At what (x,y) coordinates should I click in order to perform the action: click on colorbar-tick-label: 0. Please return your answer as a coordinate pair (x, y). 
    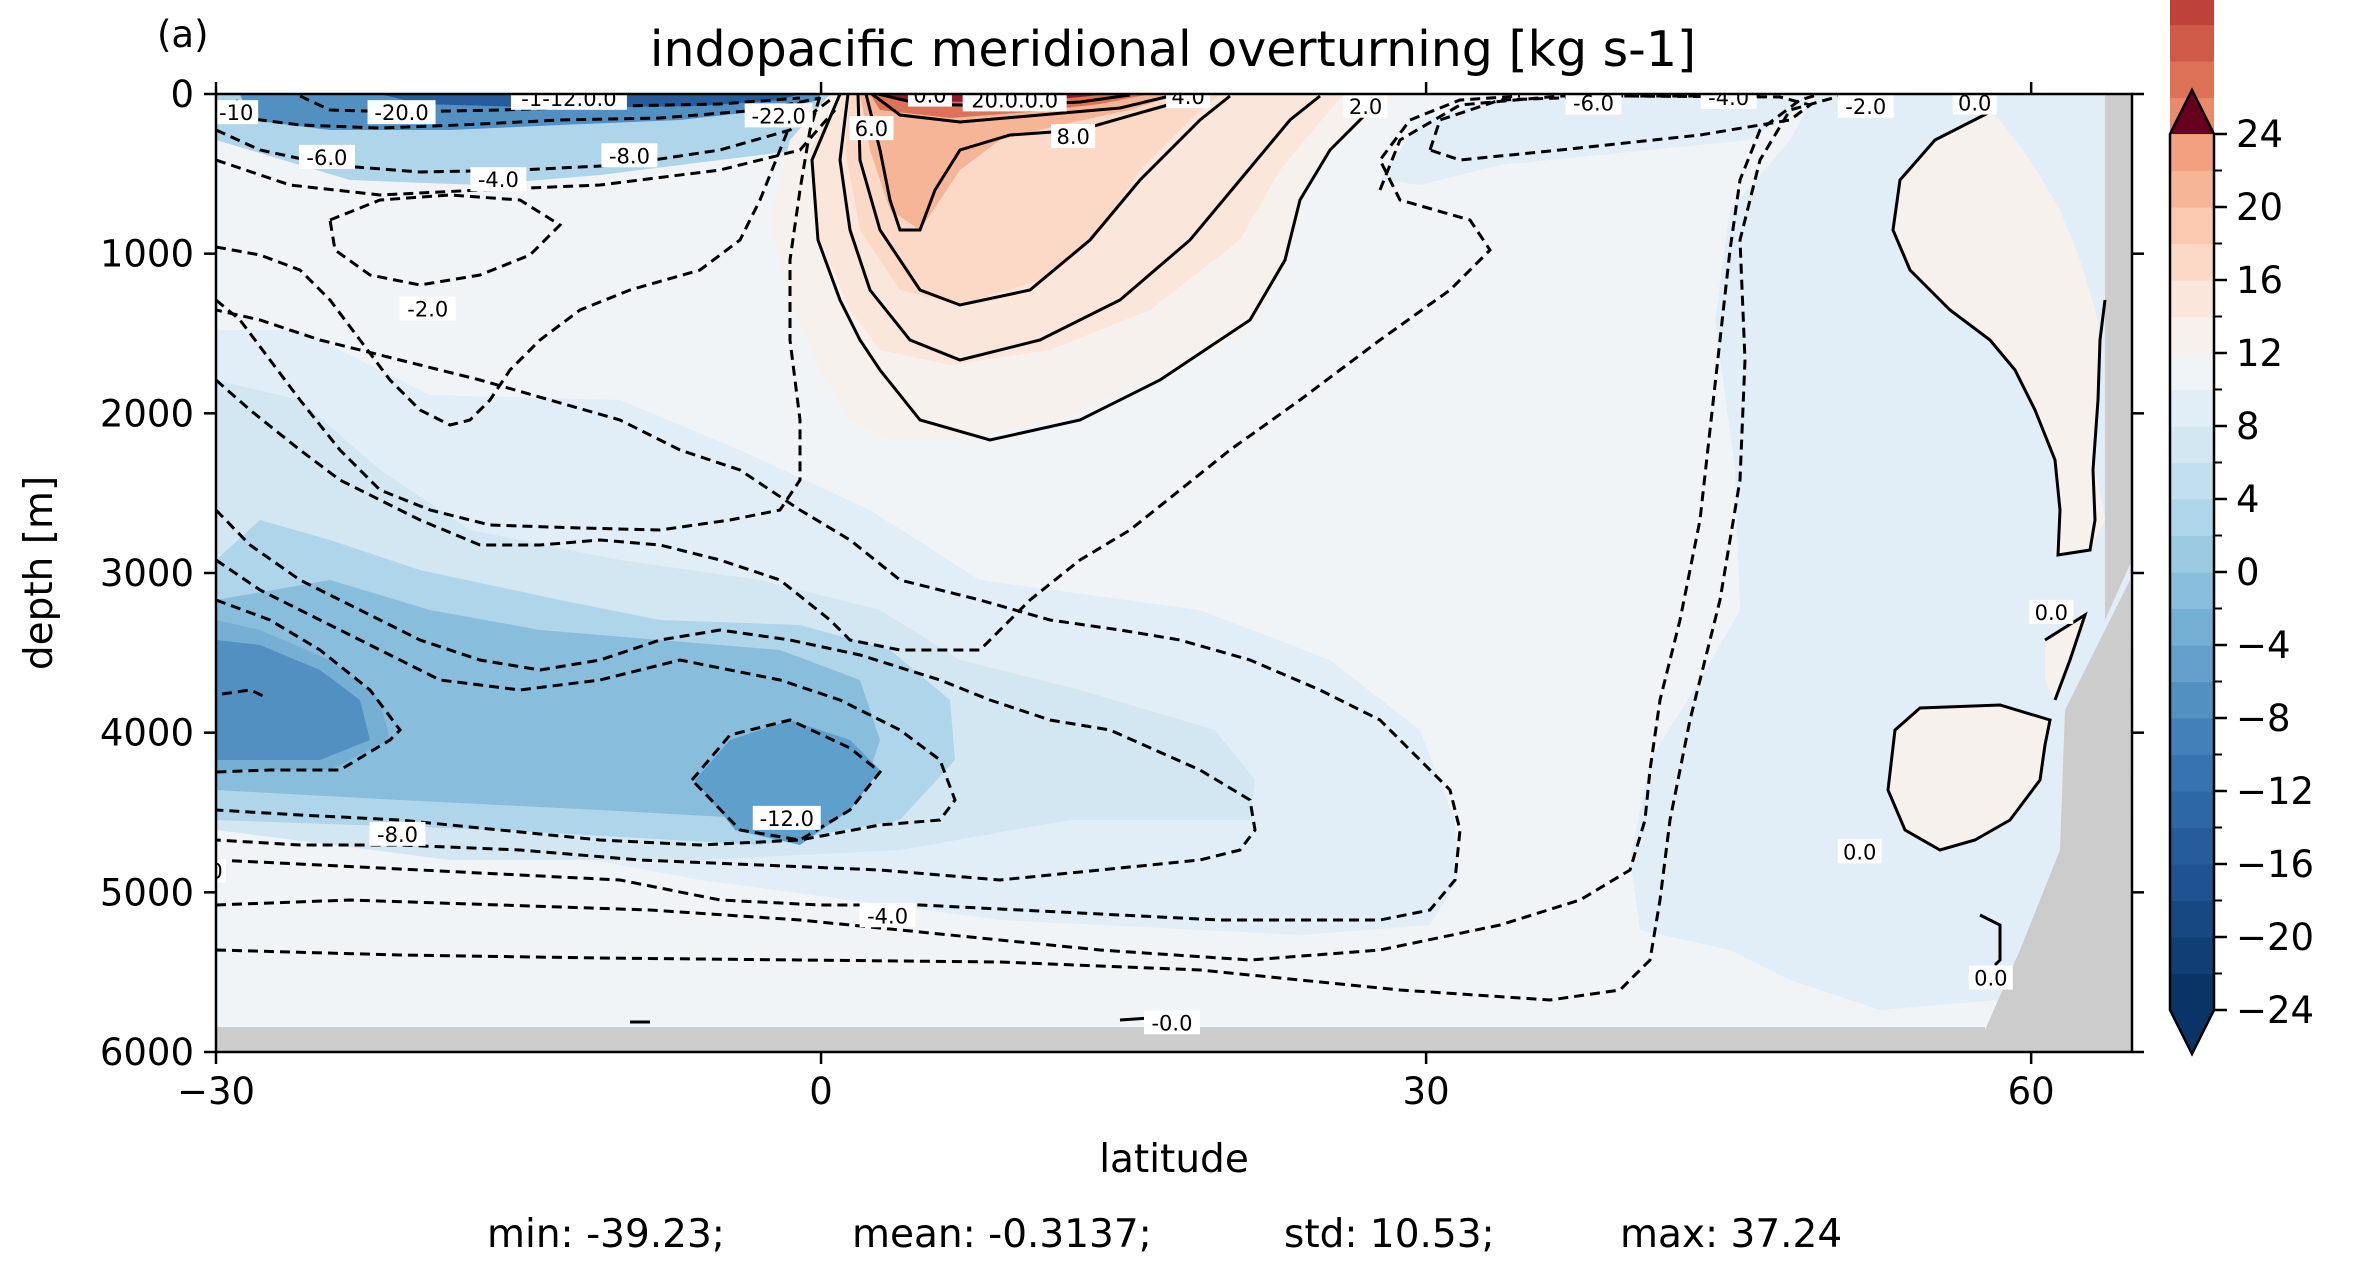
    Looking at the image, I should click on (2248, 572).